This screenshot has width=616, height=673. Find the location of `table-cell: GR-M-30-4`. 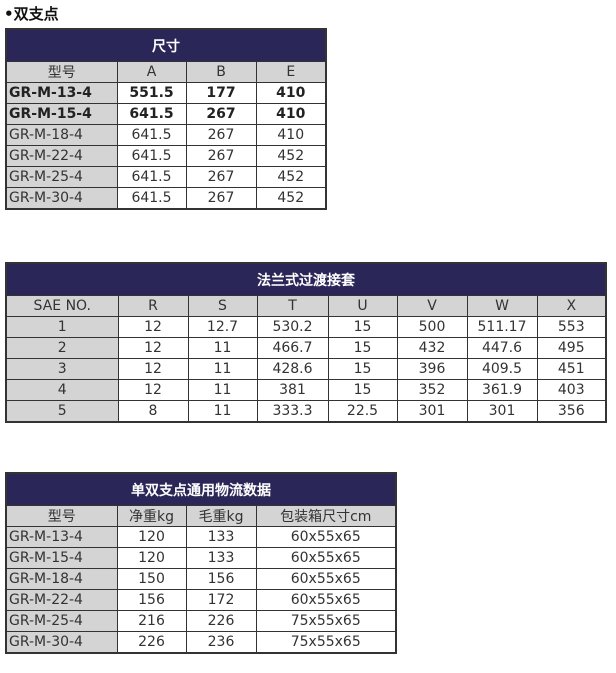

table-cell: GR-M-30-4 is located at coordinates (61, 198).